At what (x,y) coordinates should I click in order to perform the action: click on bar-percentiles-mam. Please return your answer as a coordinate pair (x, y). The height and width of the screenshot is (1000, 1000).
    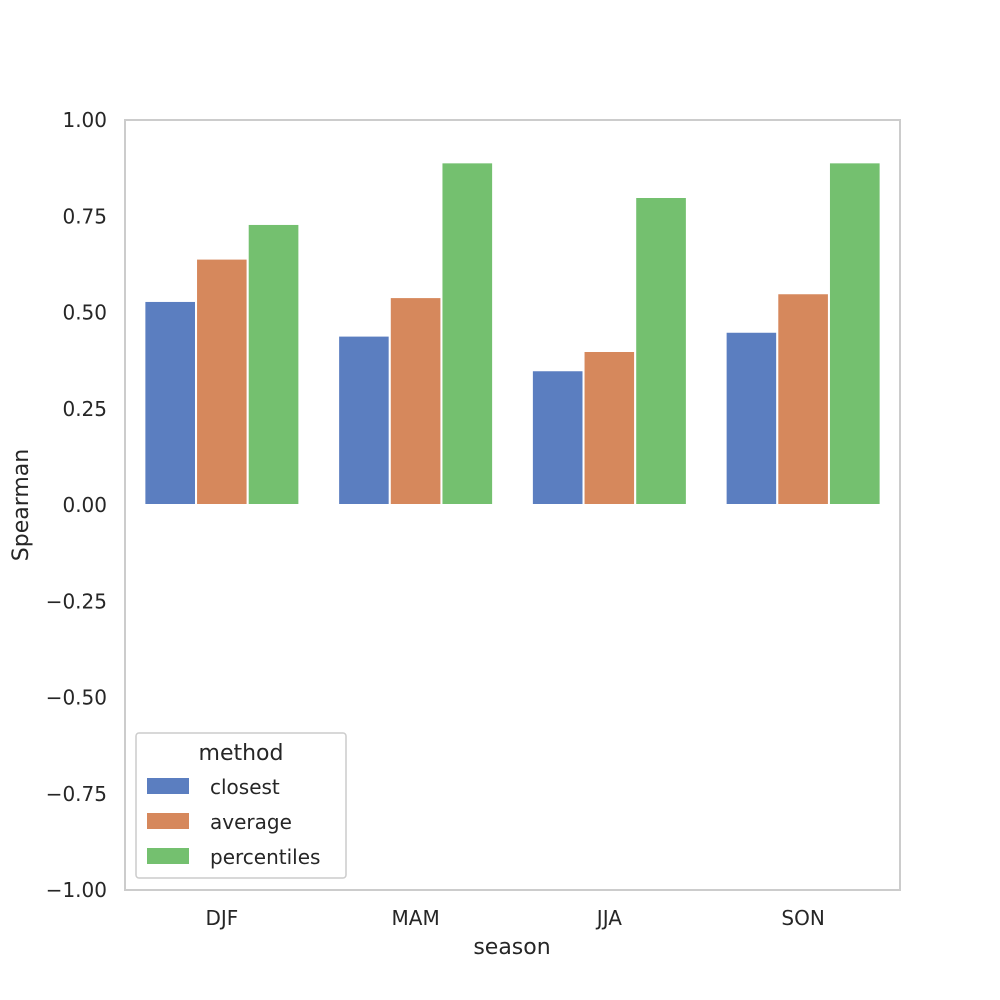
    Looking at the image, I should click on (467, 333).